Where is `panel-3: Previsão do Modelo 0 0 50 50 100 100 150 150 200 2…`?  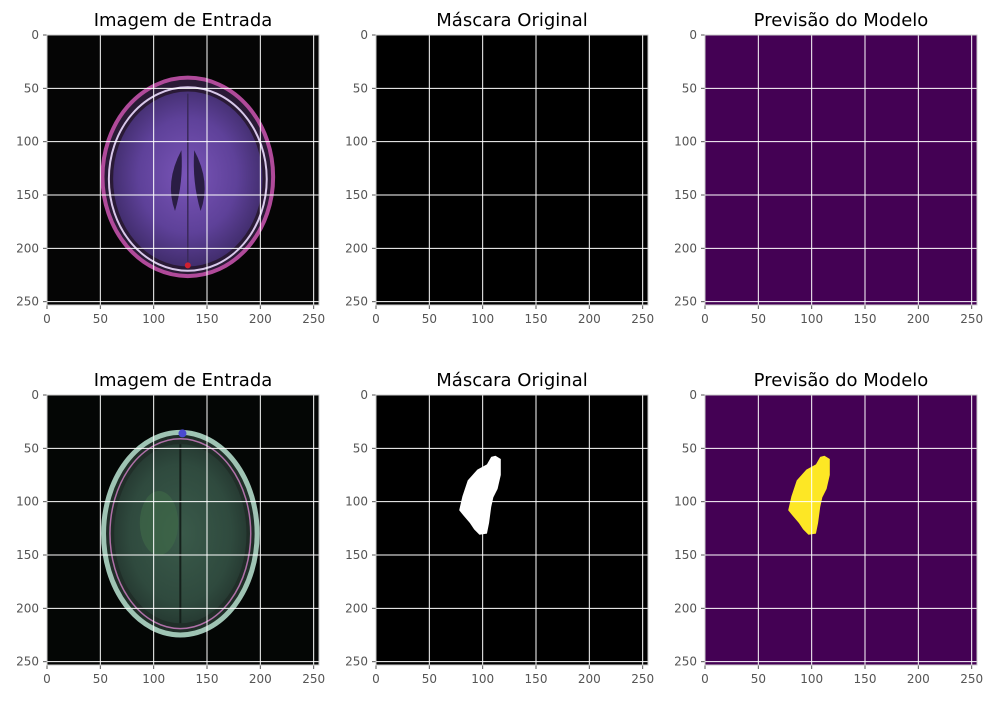
panel-3: Previsão do Modelo 0 0 50 50 100 100 150 150 200 2… is located at coordinates (828, 168).